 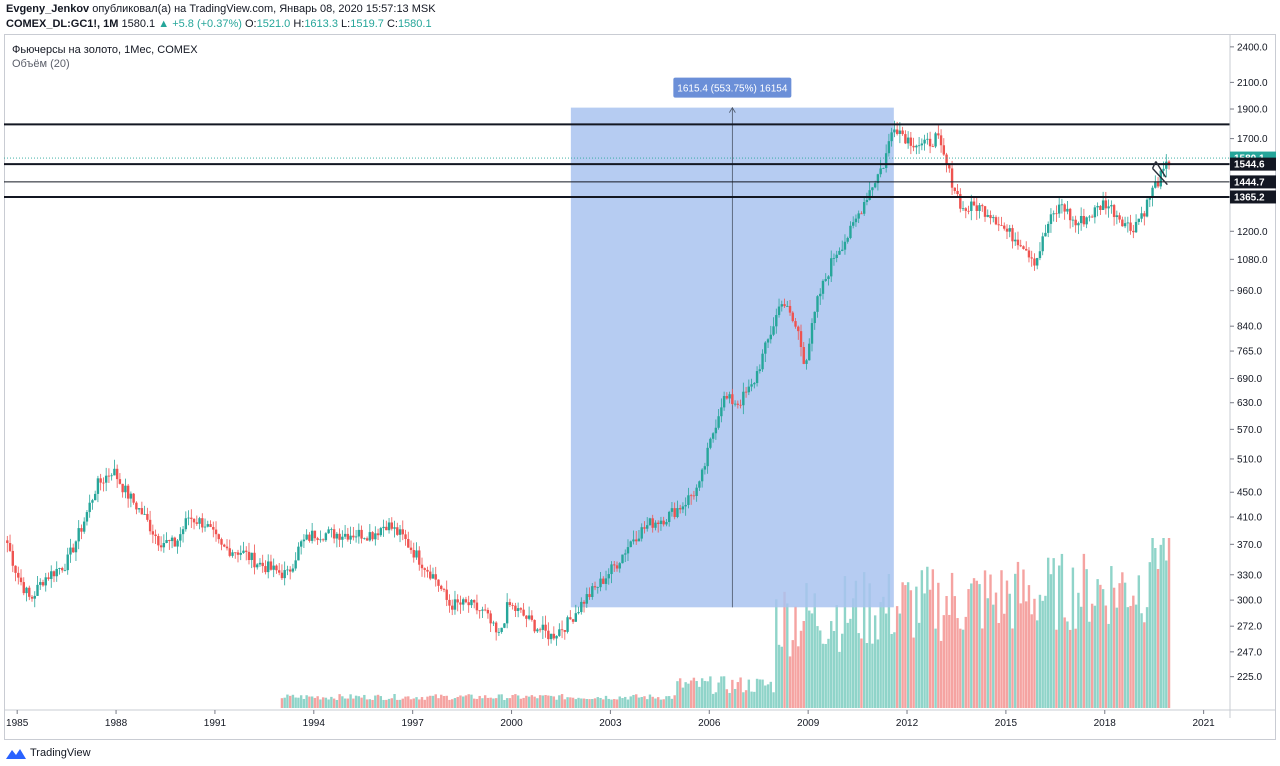 What do you see at coordinates (346, 24) in the screenshot?
I see `low-label: L:` at bounding box center [346, 24].